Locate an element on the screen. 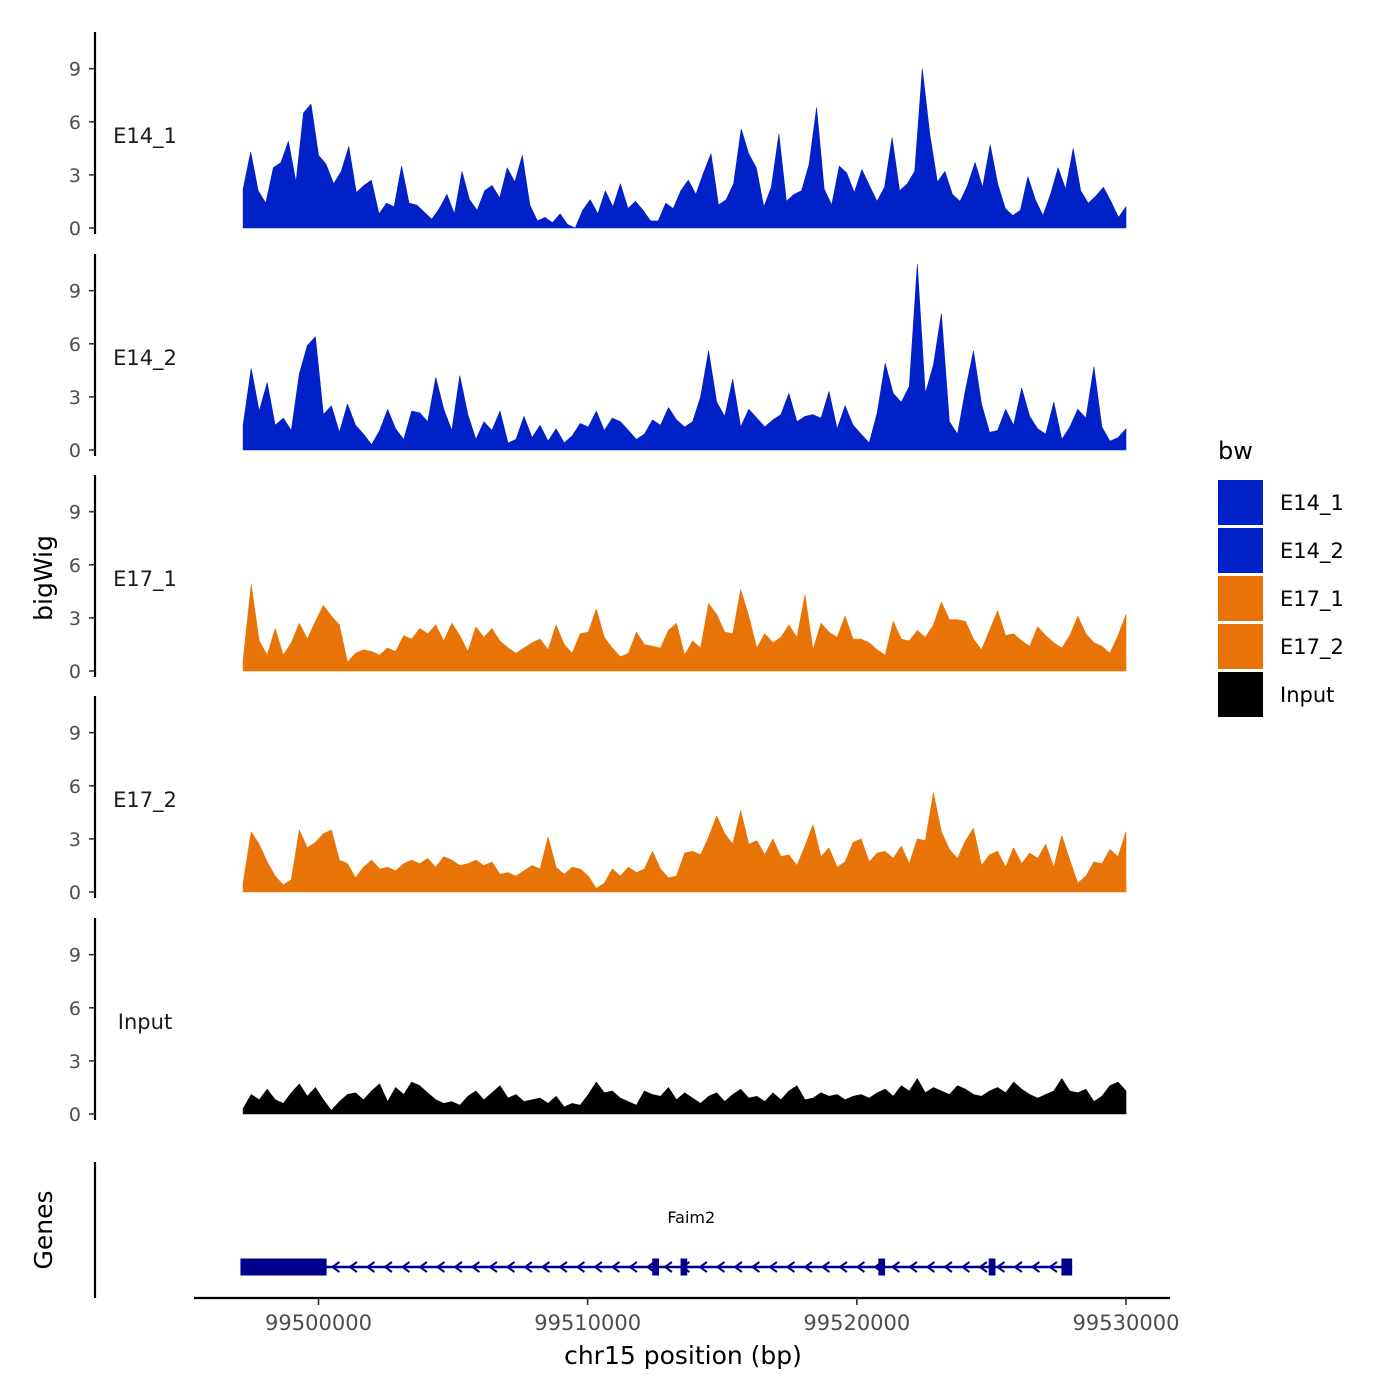 The width and height of the screenshot is (1400, 1400). track-e17-1: 0 3 6 9 E17_1 is located at coordinates (598, 579).